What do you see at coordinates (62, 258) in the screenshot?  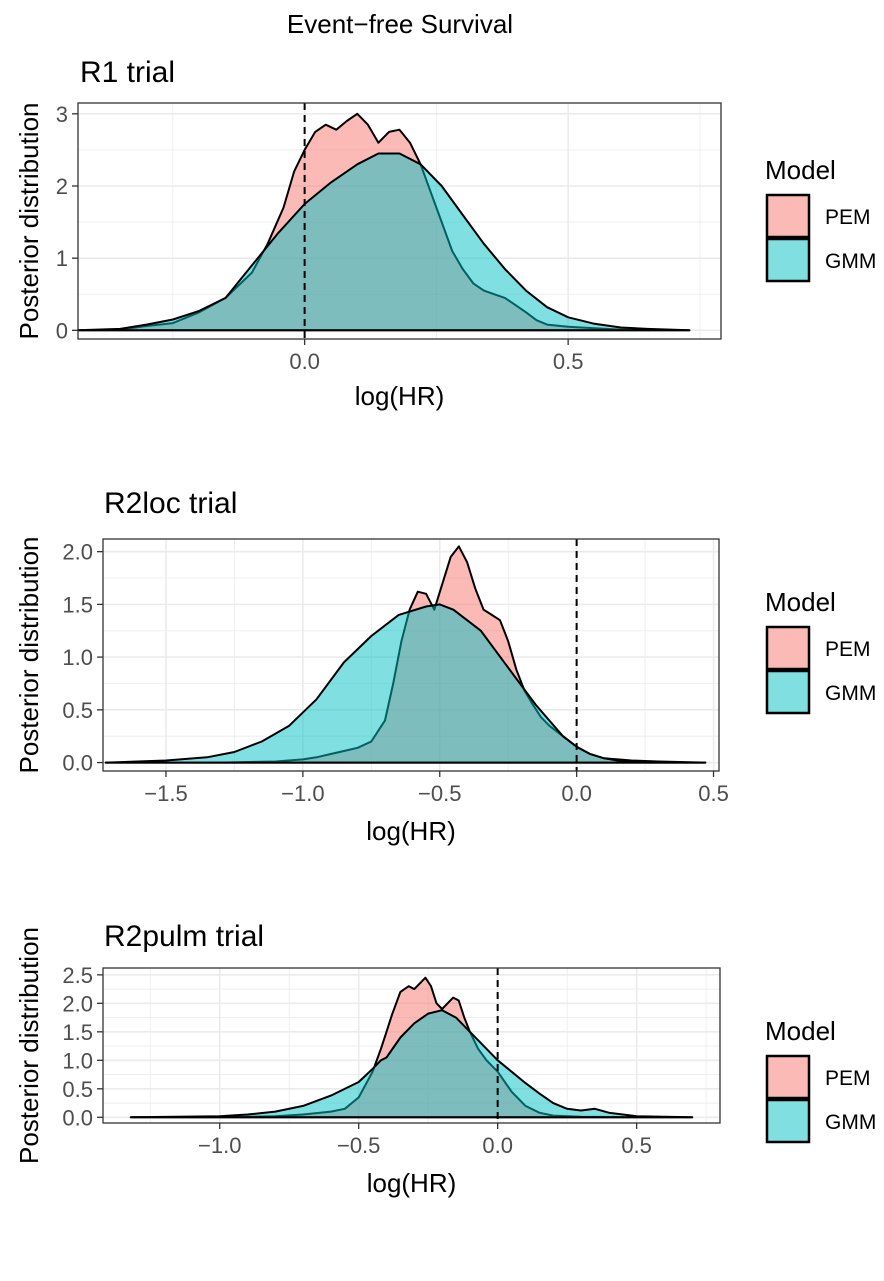 I see `y-tick-label: 1` at bounding box center [62, 258].